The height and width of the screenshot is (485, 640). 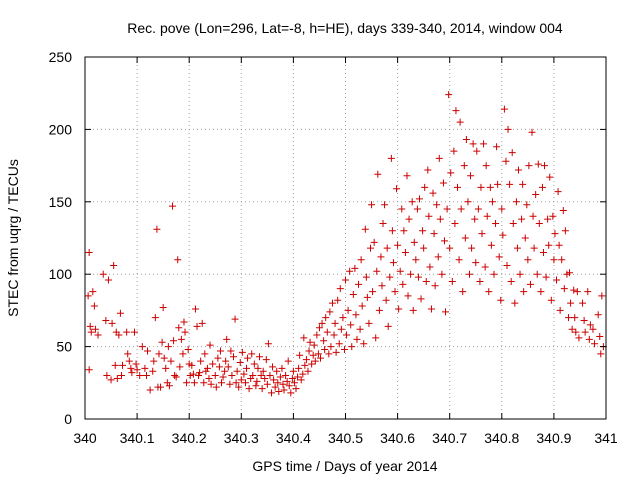 What do you see at coordinates (61, 274) in the screenshot?
I see `y-tick-label: 100` at bounding box center [61, 274].